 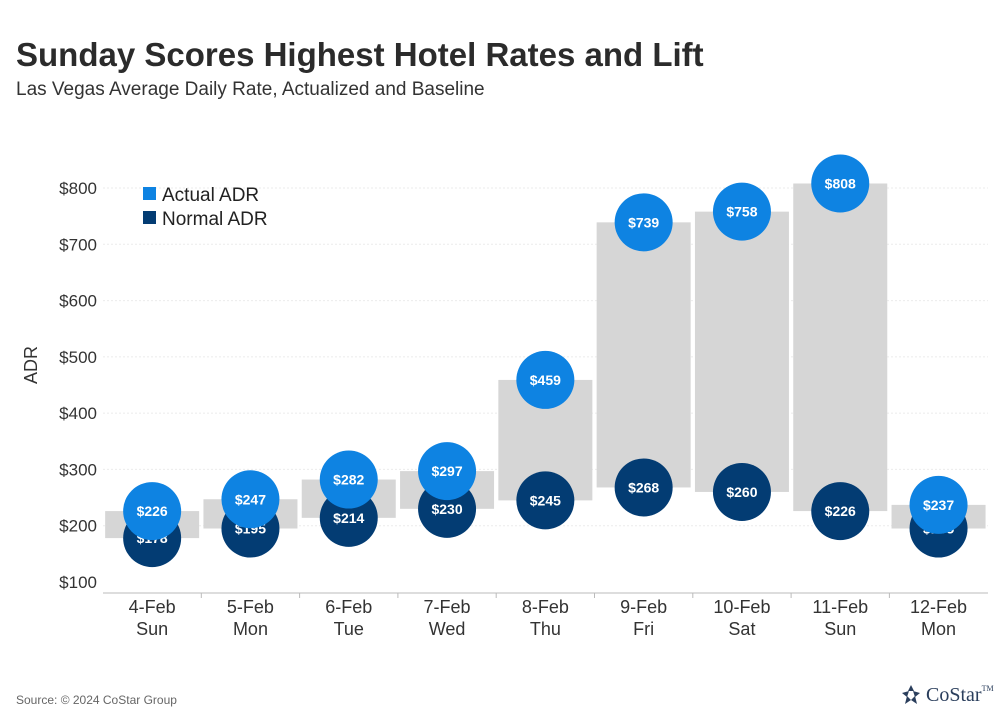 I want to click on y-tick-label: $400, so click(x=78, y=413).